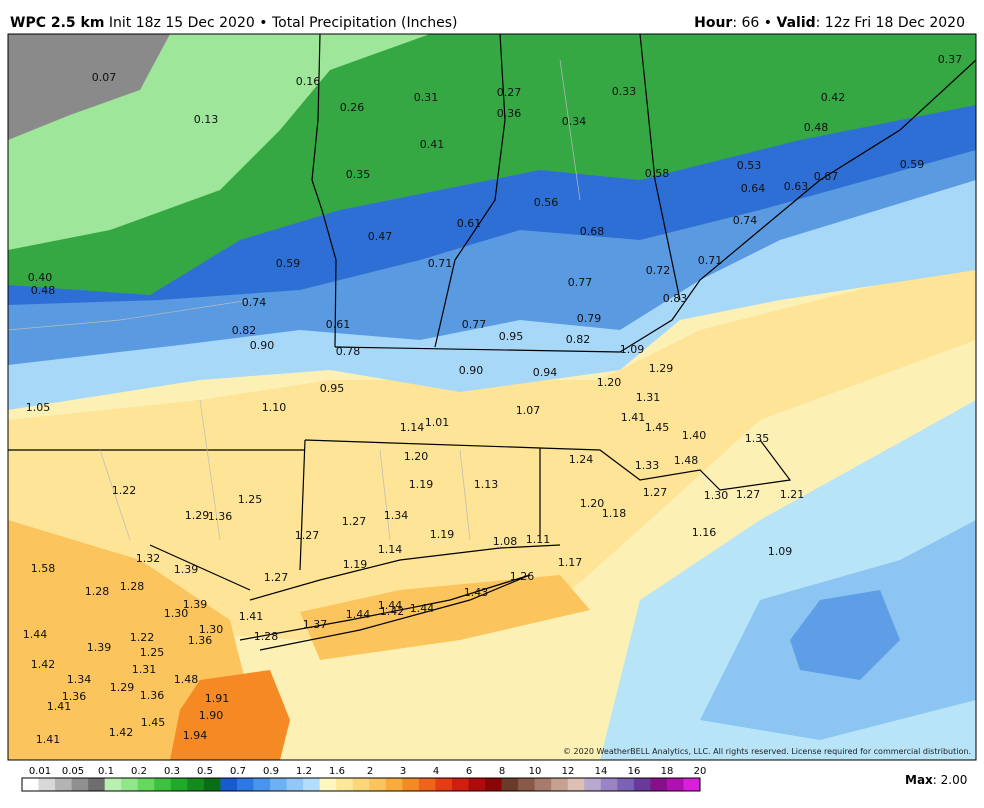 The width and height of the screenshot is (984, 808). What do you see at coordinates (337, 771) in the screenshot?
I see `legend-tick-label: 1.6` at bounding box center [337, 771].